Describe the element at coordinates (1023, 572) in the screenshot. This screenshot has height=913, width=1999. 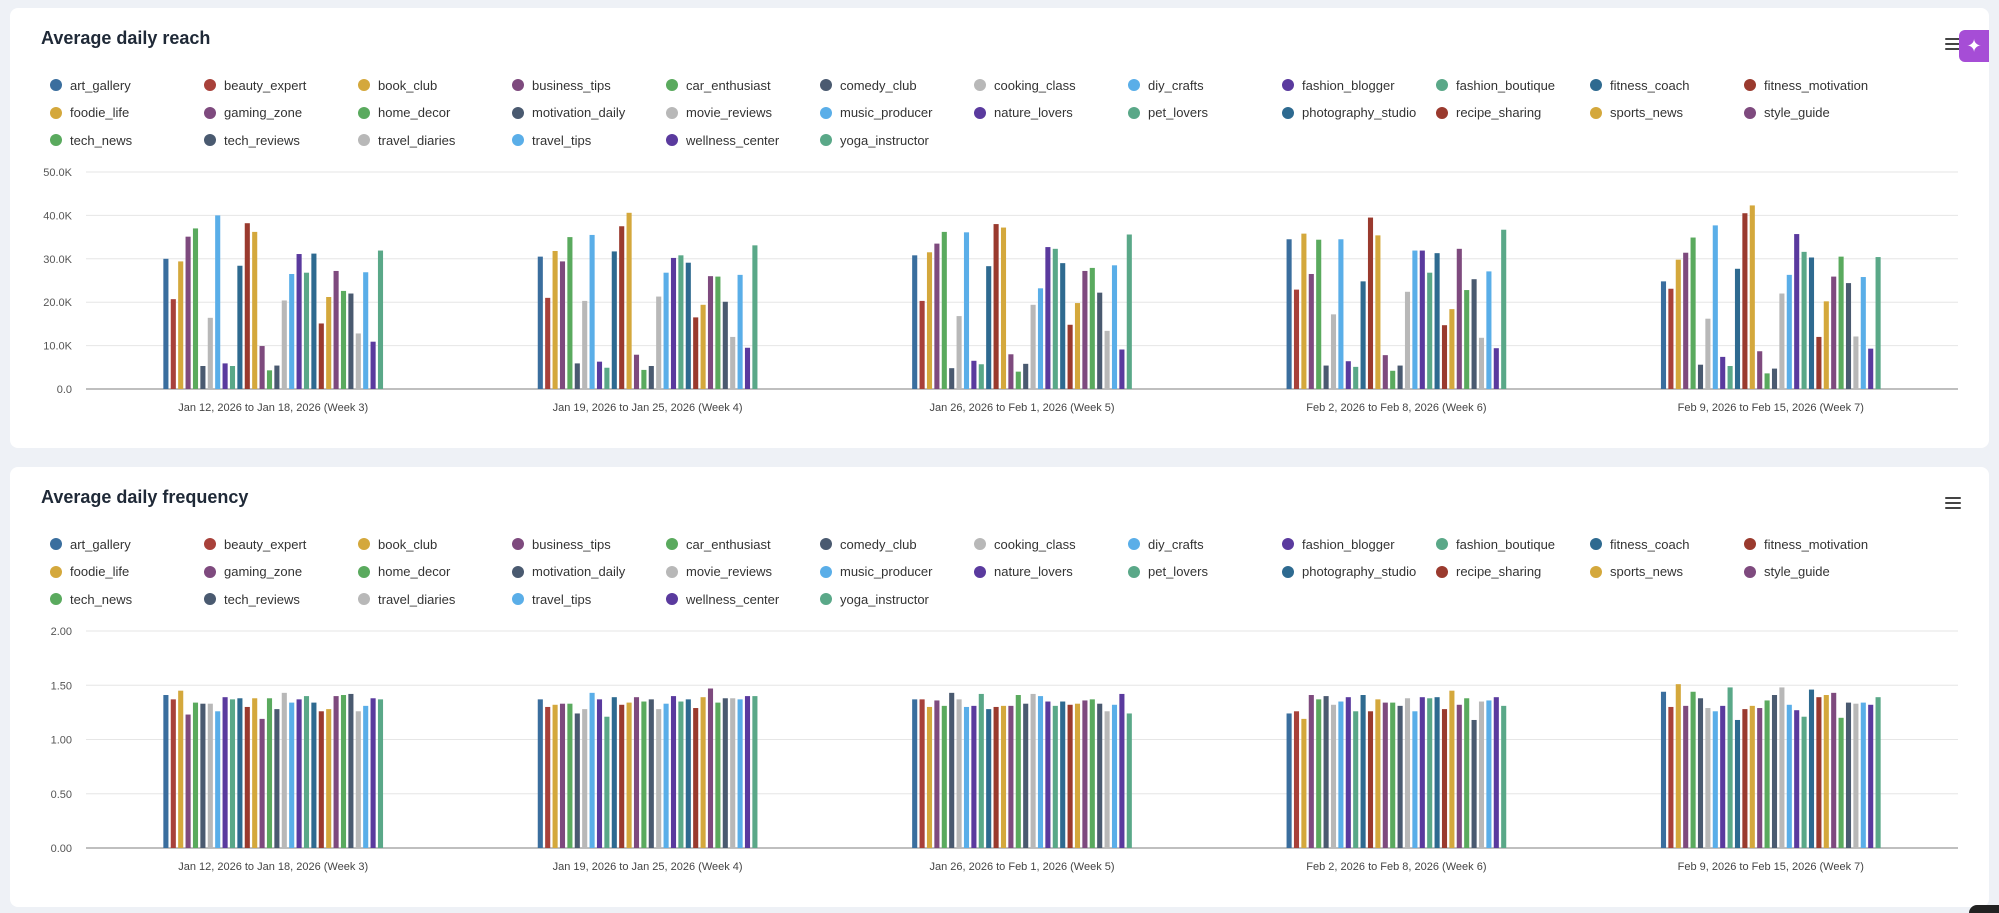
I see `legend-item-nature_lovers: nature_lovers` at that location.